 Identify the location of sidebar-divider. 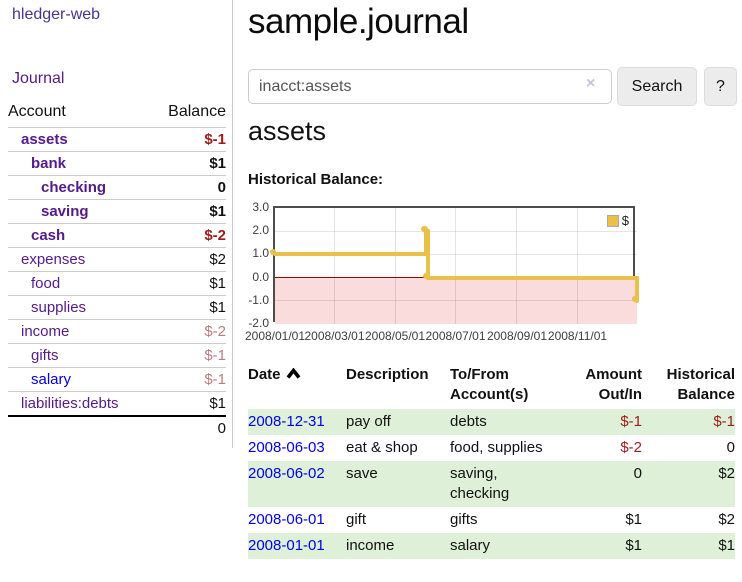
(232, 224).